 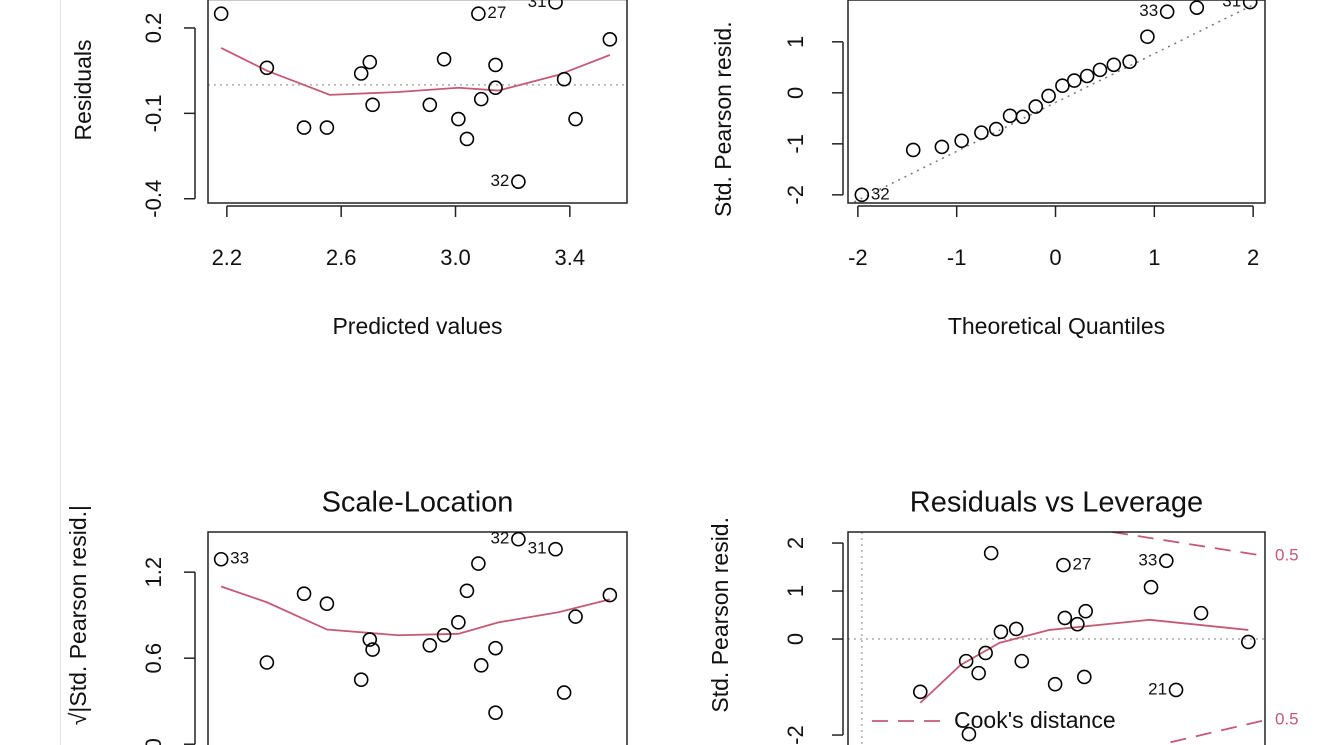 What do you see at coordinates (153, 113) in the screenshot?
I see `y-tick-label: -0.1` at bounding box center [153, 113].